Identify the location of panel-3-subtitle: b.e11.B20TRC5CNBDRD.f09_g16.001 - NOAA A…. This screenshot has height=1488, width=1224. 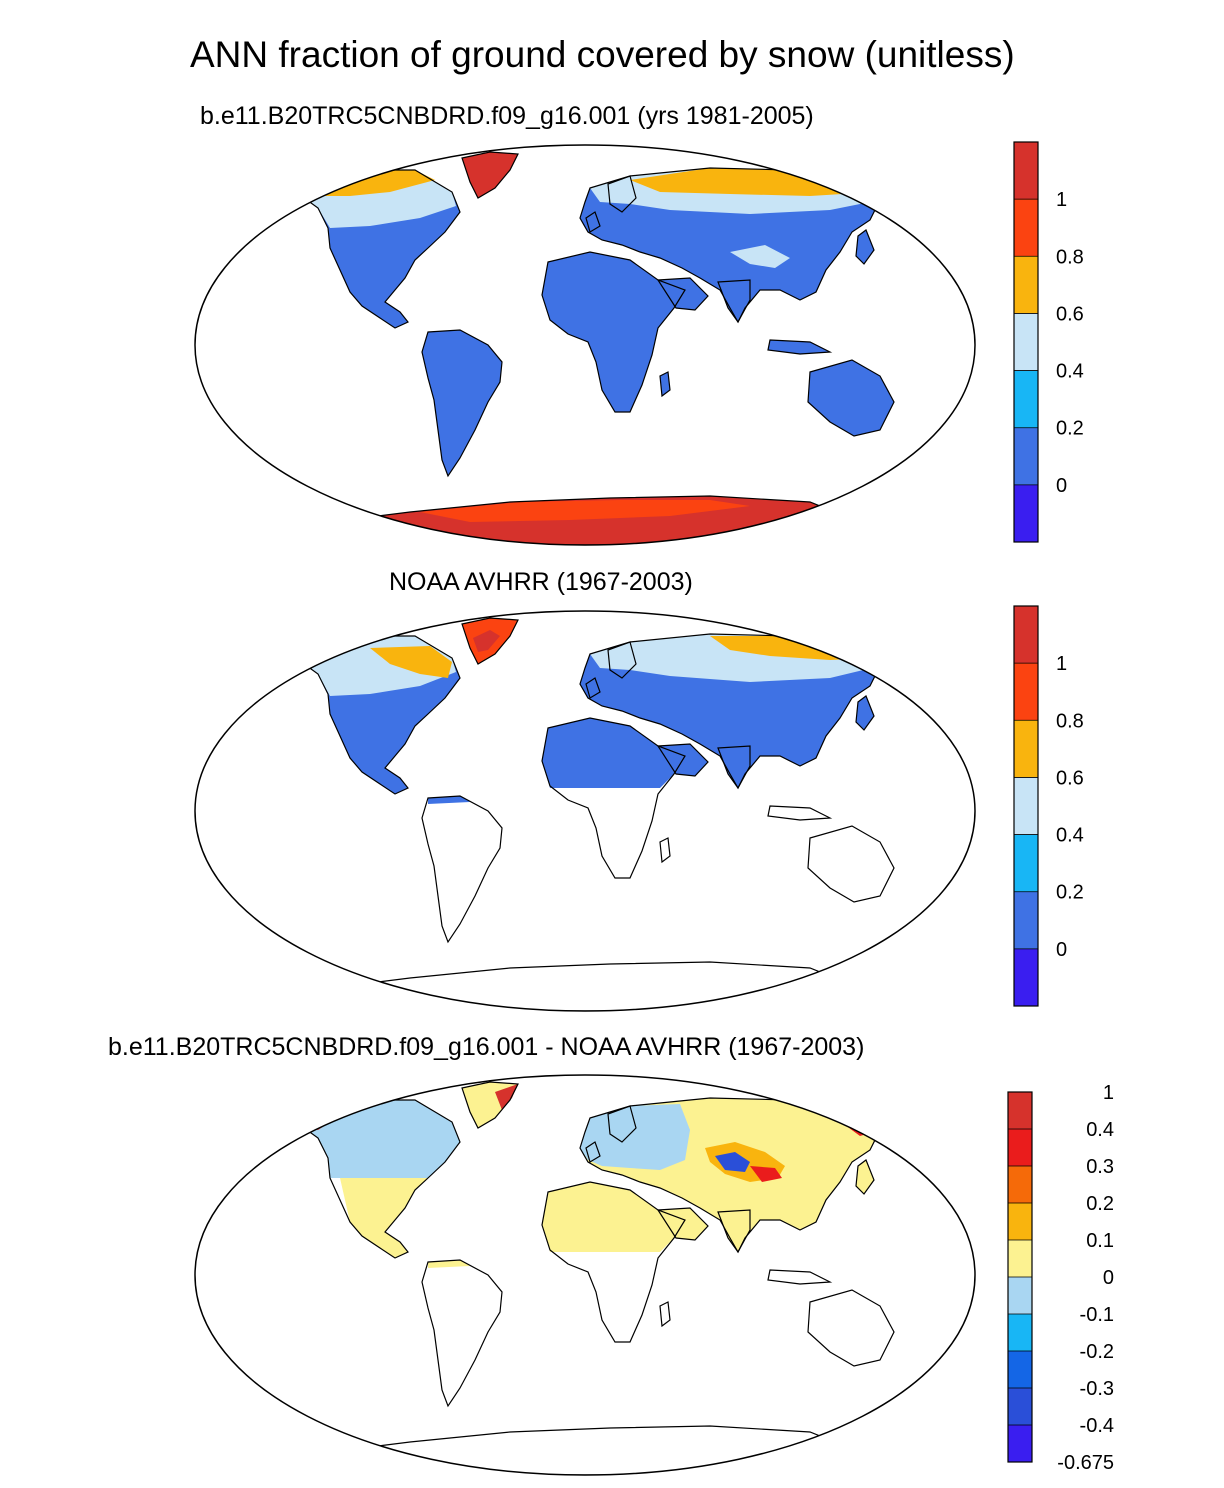
(486, 1047).